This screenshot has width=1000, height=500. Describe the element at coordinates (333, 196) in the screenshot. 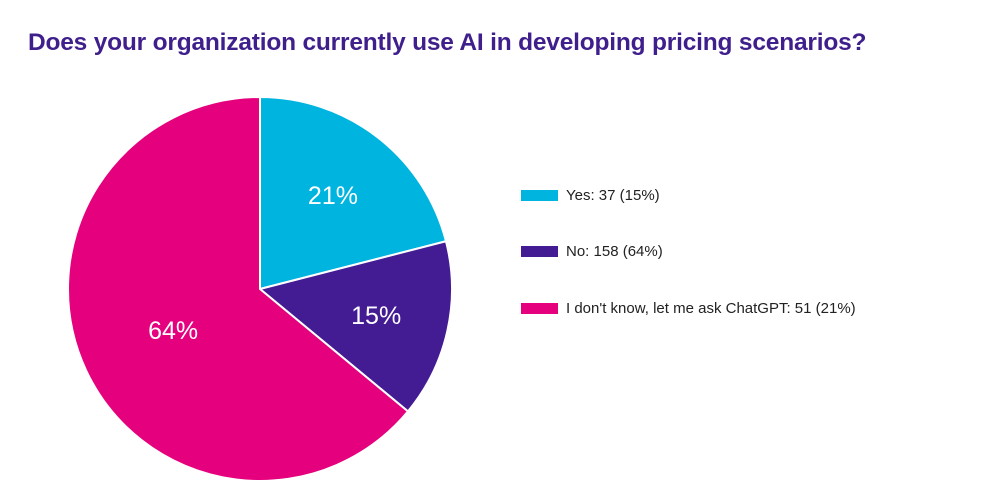

I see `slice-label-0: 21%` at that location.